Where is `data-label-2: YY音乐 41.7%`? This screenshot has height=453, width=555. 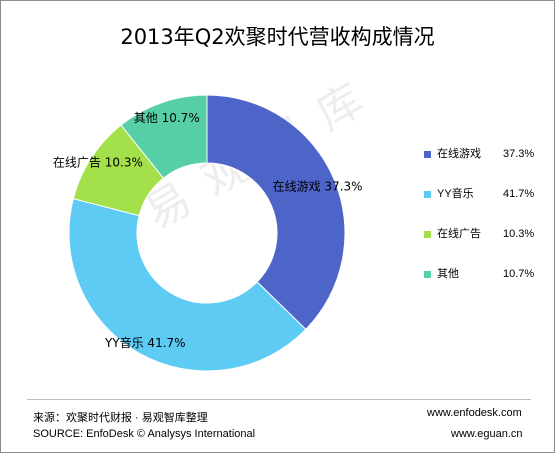 data-label-2: YY音乐 41.7% is located at coordinates (145, 342).